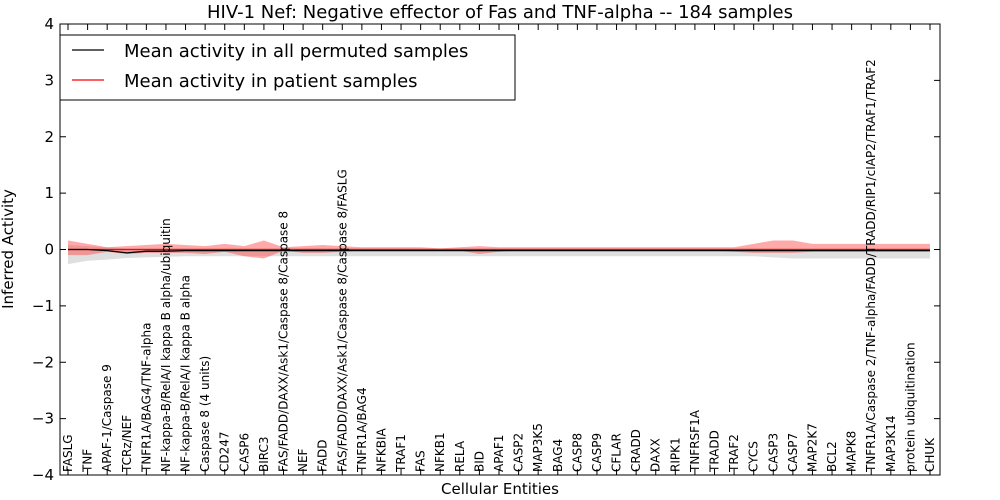 Image resolution: width=1000 pixels, height=500 pixels. I want to click on x-tick-label: NFKBIA, so click(381, 449).